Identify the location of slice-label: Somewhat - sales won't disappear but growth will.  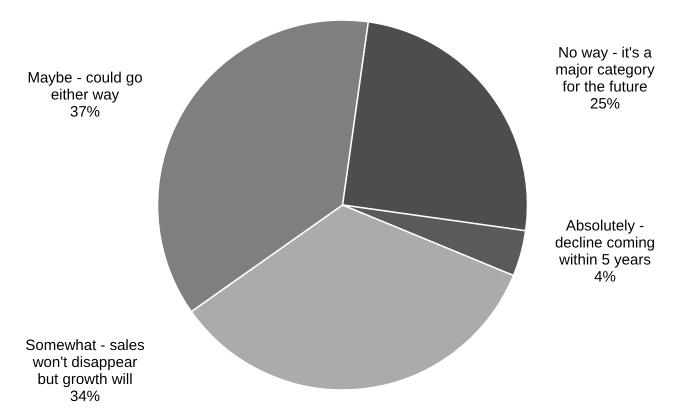
(85, 362).